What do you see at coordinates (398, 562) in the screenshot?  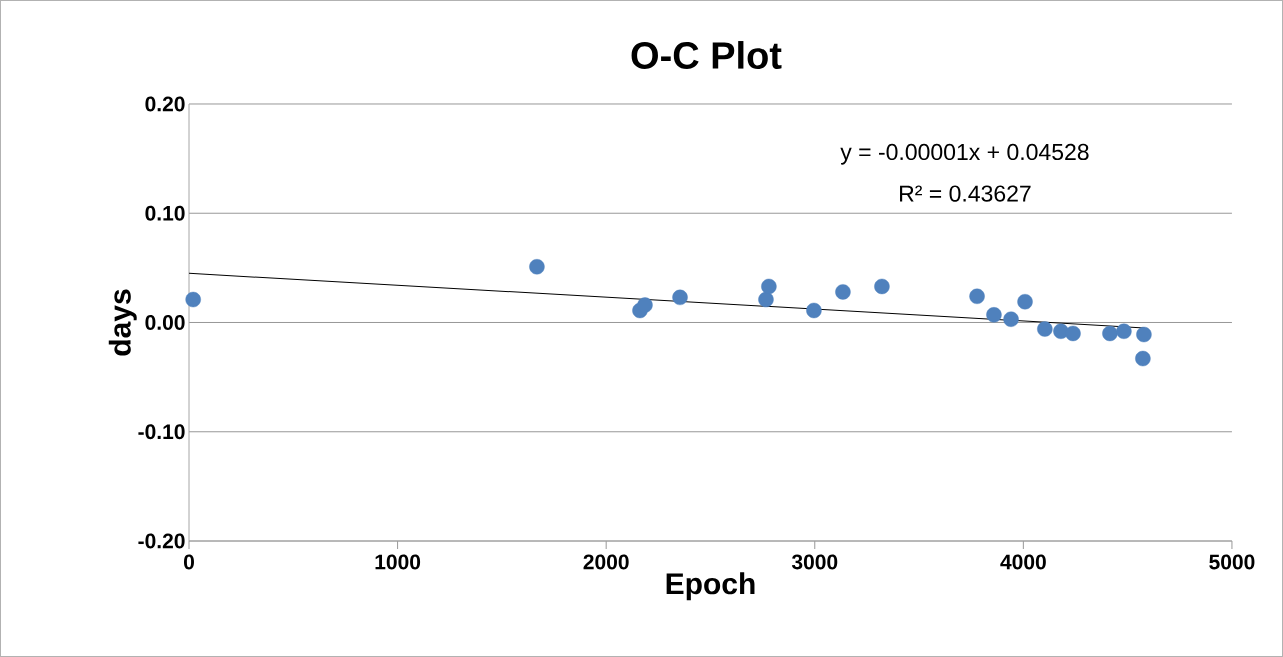 I see `x-tick-label: 1000` at bounding box center [398, 562].